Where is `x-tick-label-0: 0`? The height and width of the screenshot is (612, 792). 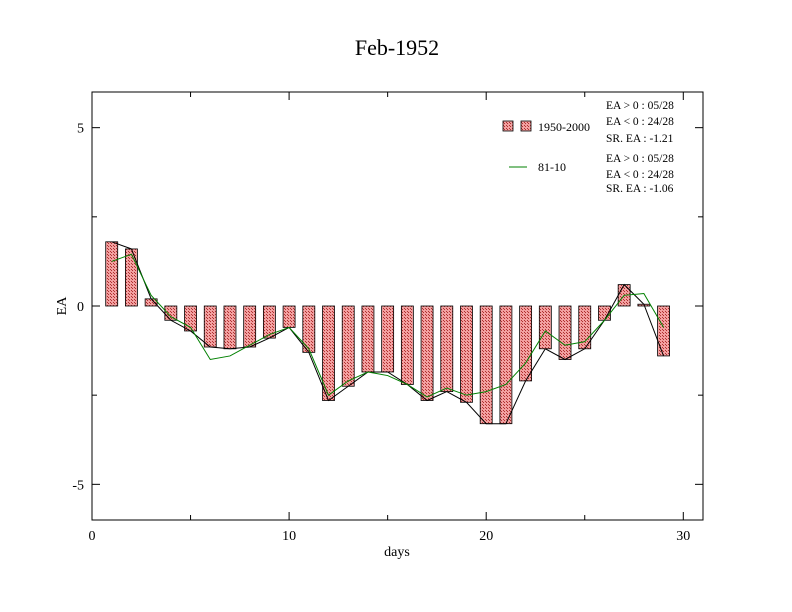 x-tick-label-0: 0 is located at coordinates (92, 536).